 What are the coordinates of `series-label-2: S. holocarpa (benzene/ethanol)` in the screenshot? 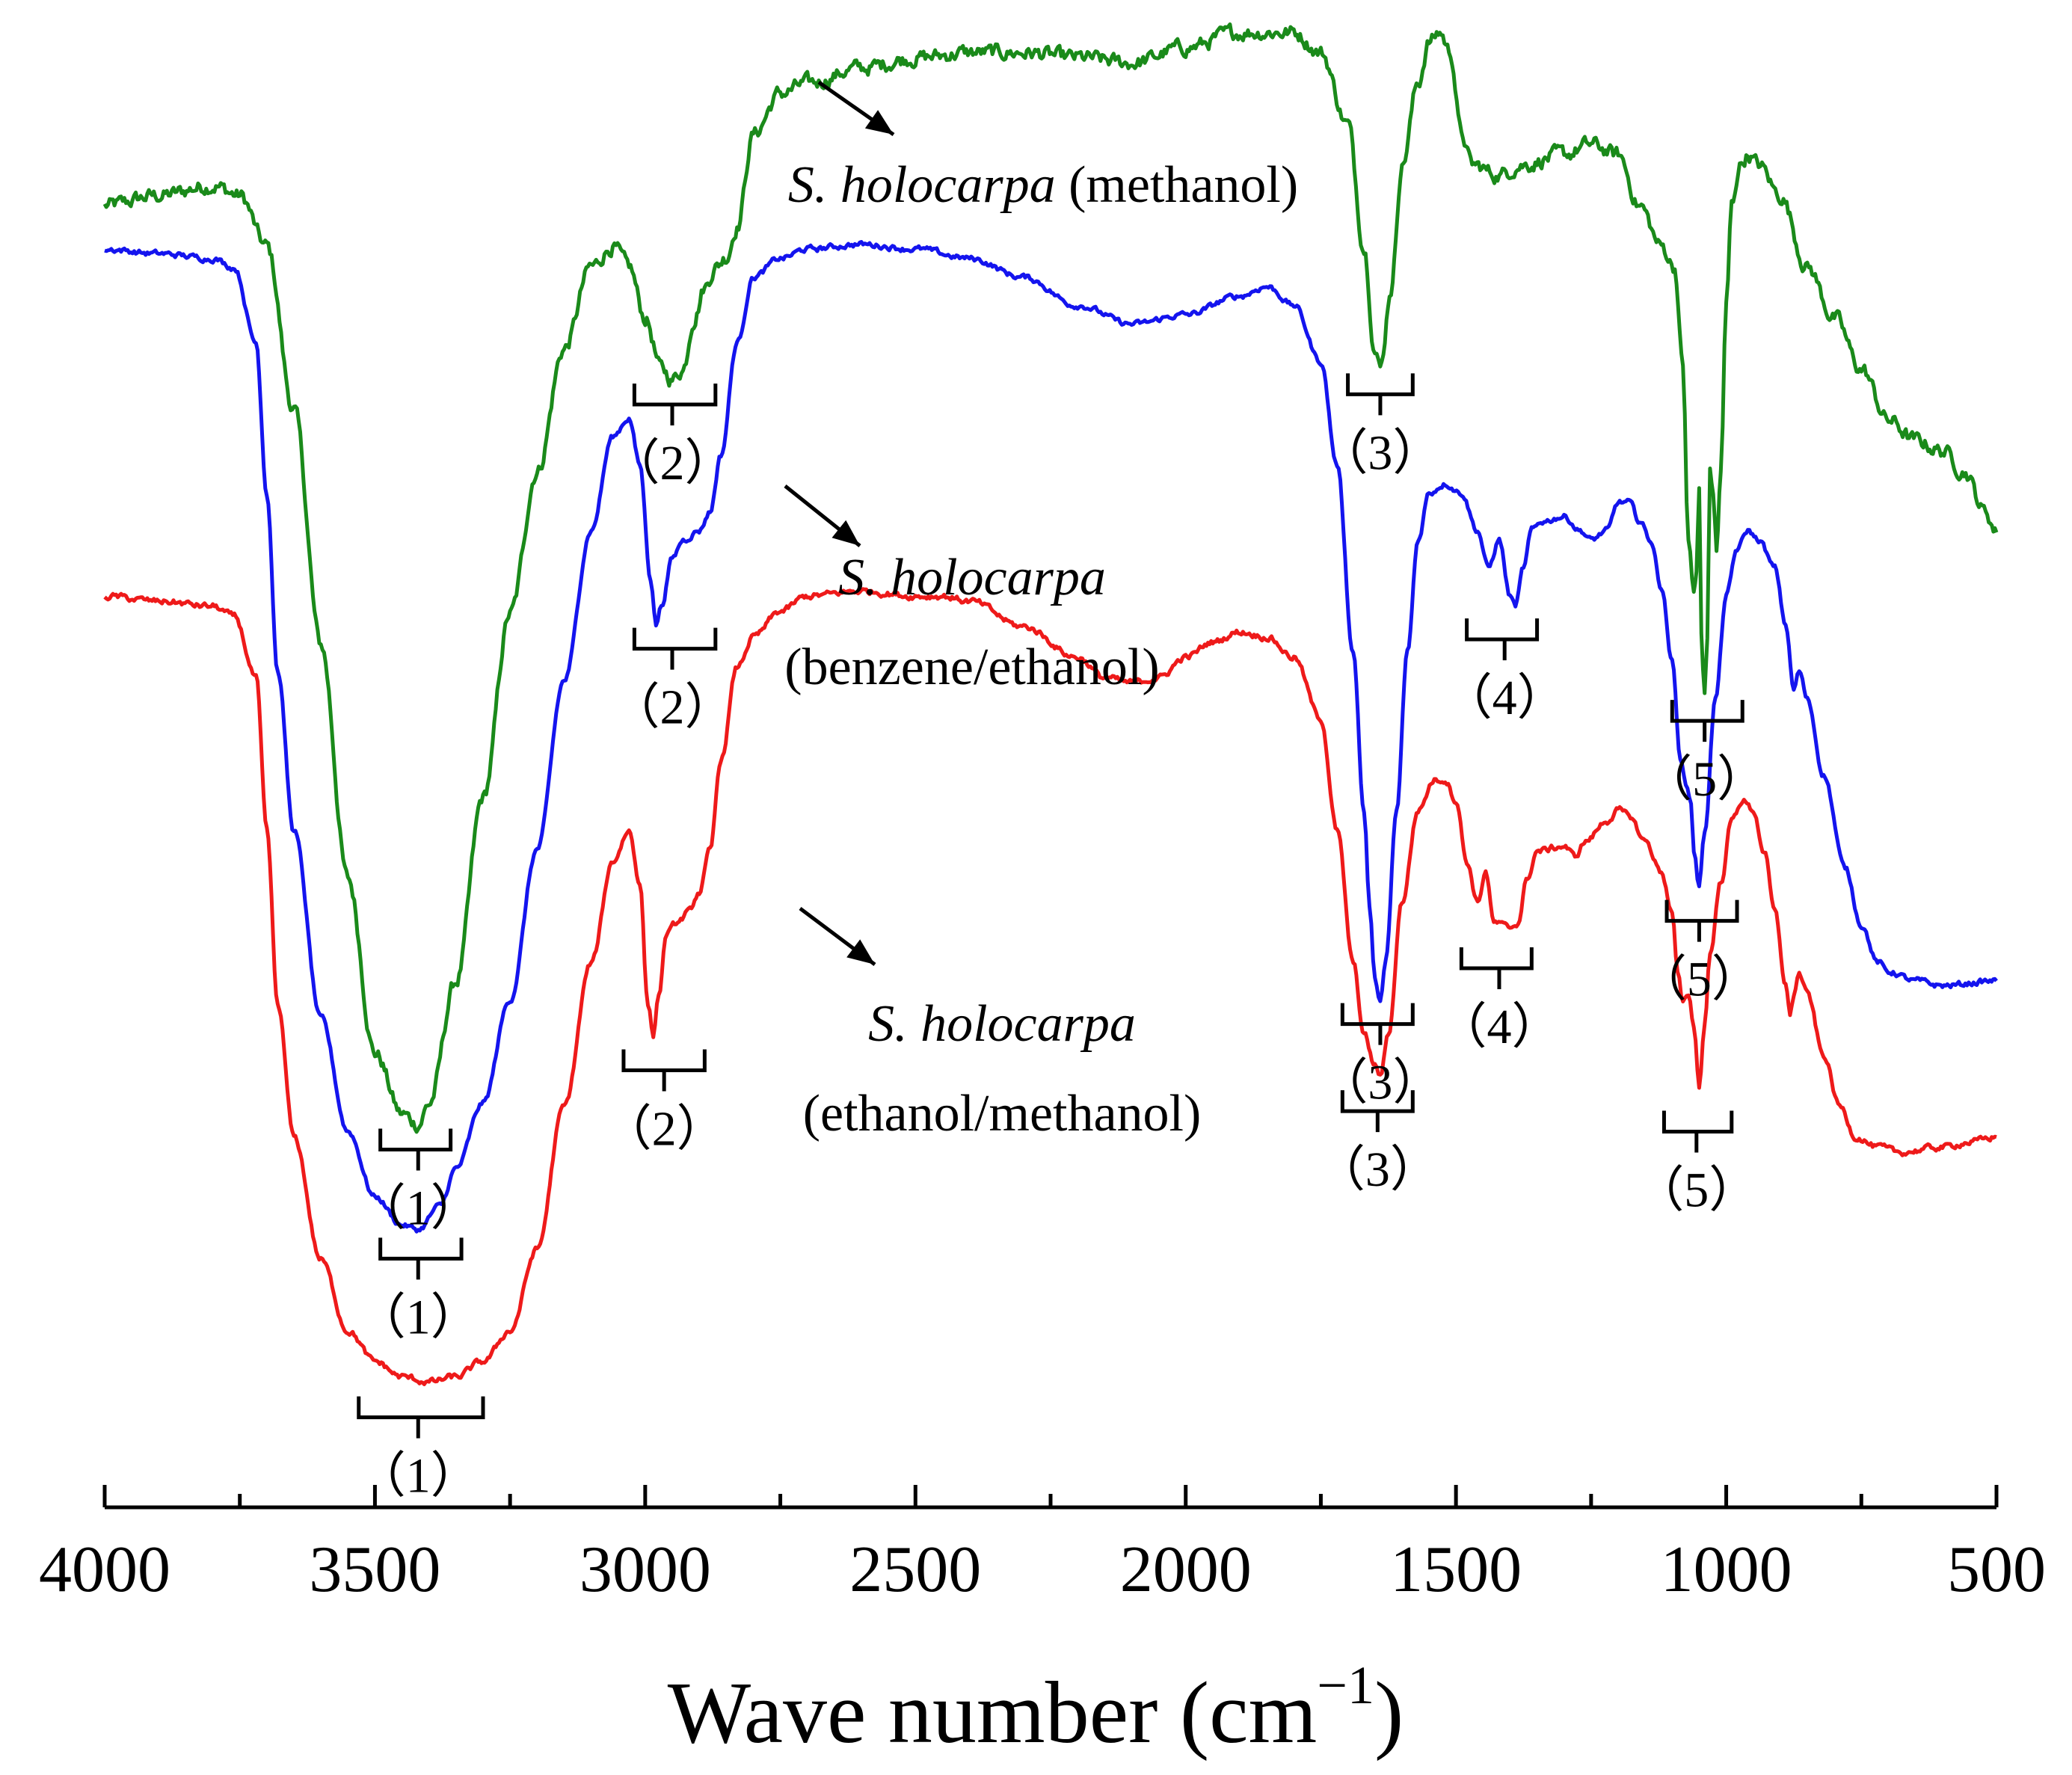 It's located at (972, 590).